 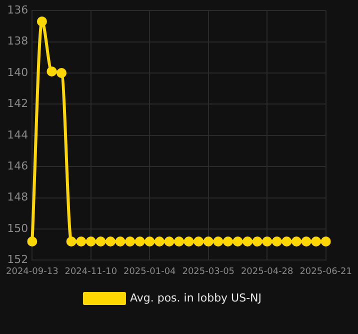 I want to click on y-tick-label: 142, so click(x=17, y=103).